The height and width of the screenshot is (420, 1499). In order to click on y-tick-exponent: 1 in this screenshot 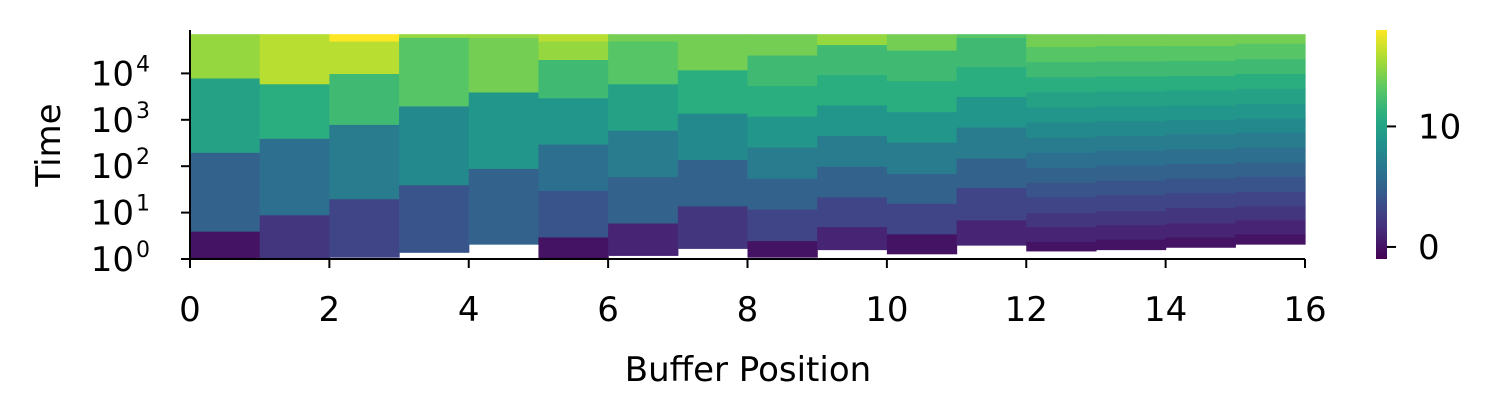, I will do `click(143, 204)`.